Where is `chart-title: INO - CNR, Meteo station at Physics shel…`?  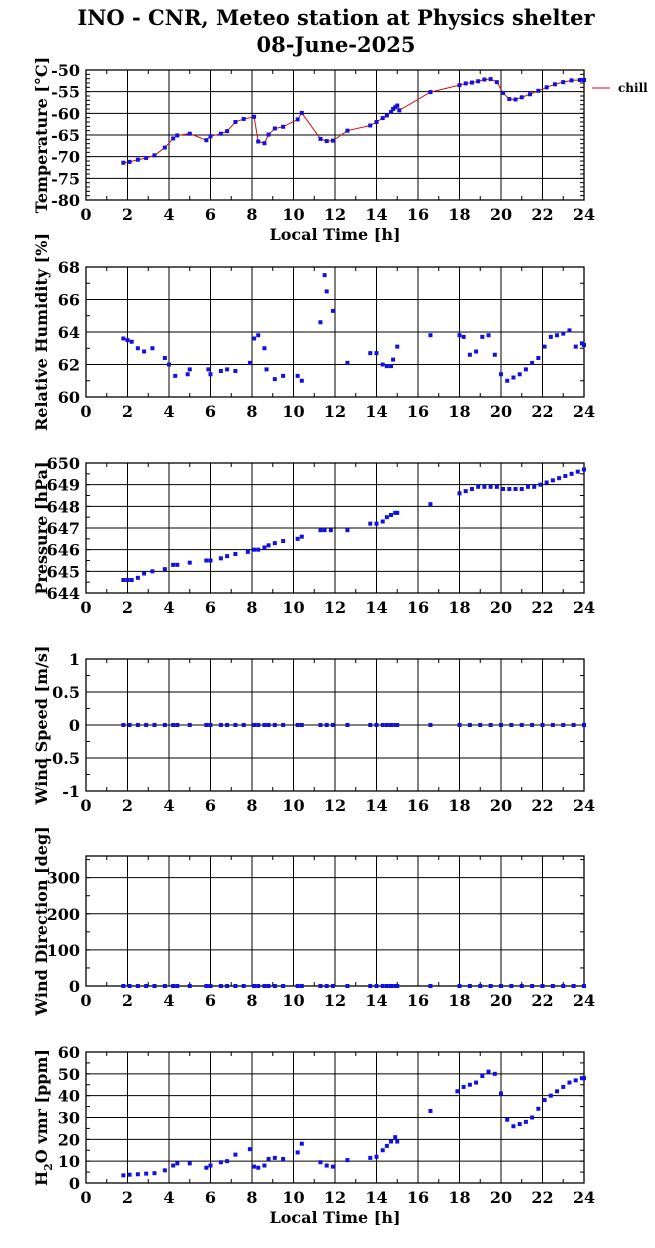 chart-title: INO - CNR, Meteo station at Physics shel… is located at coordinates (336, 17).